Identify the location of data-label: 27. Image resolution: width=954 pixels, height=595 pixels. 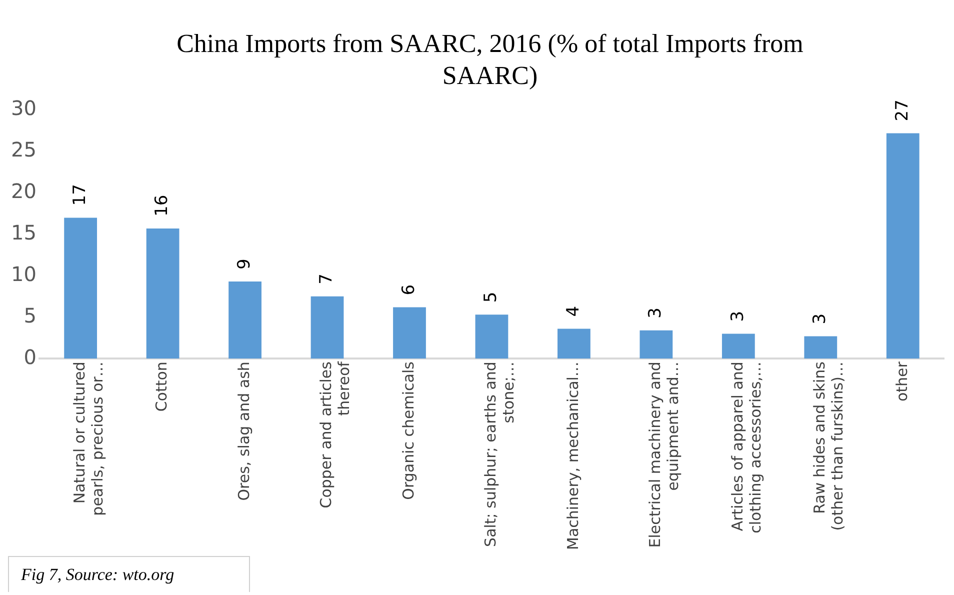
(902, 111).